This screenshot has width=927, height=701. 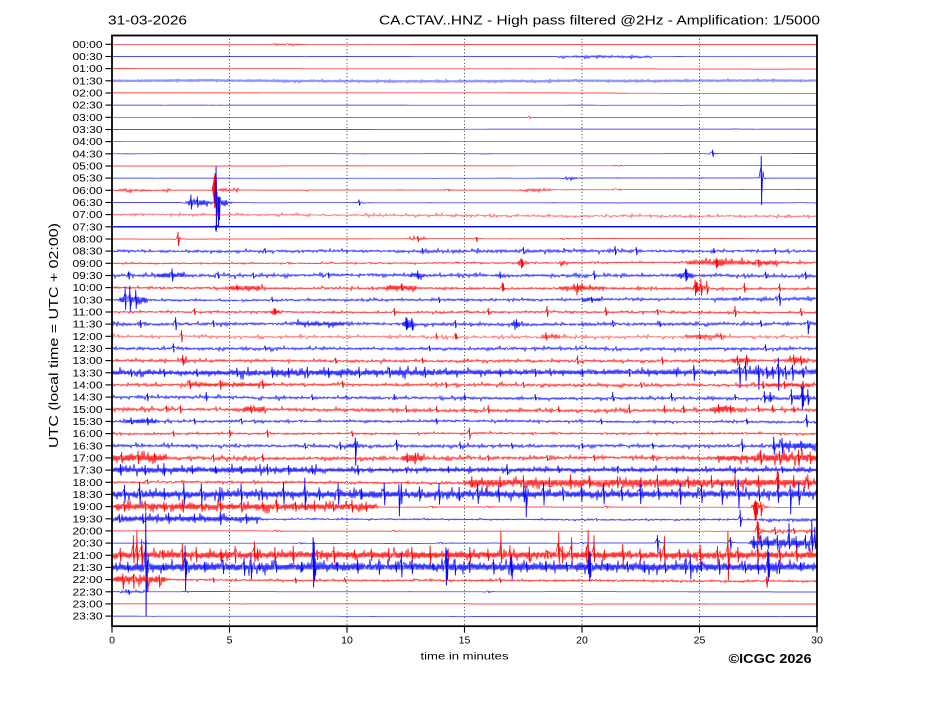 I want to click on svg-text: 0, so click(x=112, y=641).